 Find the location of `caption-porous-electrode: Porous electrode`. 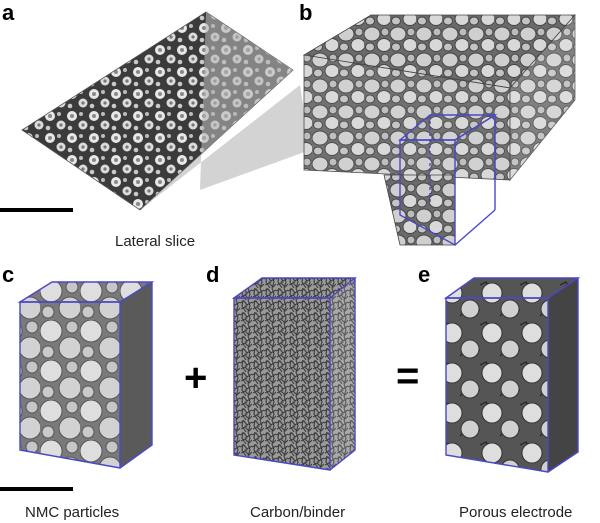

caption-porous-electrode: Porous electrode is located at coordinates (516, 512).